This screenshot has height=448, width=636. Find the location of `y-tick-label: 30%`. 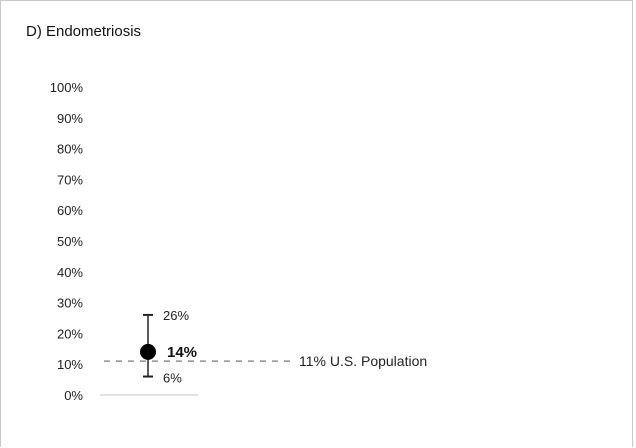

y-tick-label: 30% is located at coordinates (70, 303).